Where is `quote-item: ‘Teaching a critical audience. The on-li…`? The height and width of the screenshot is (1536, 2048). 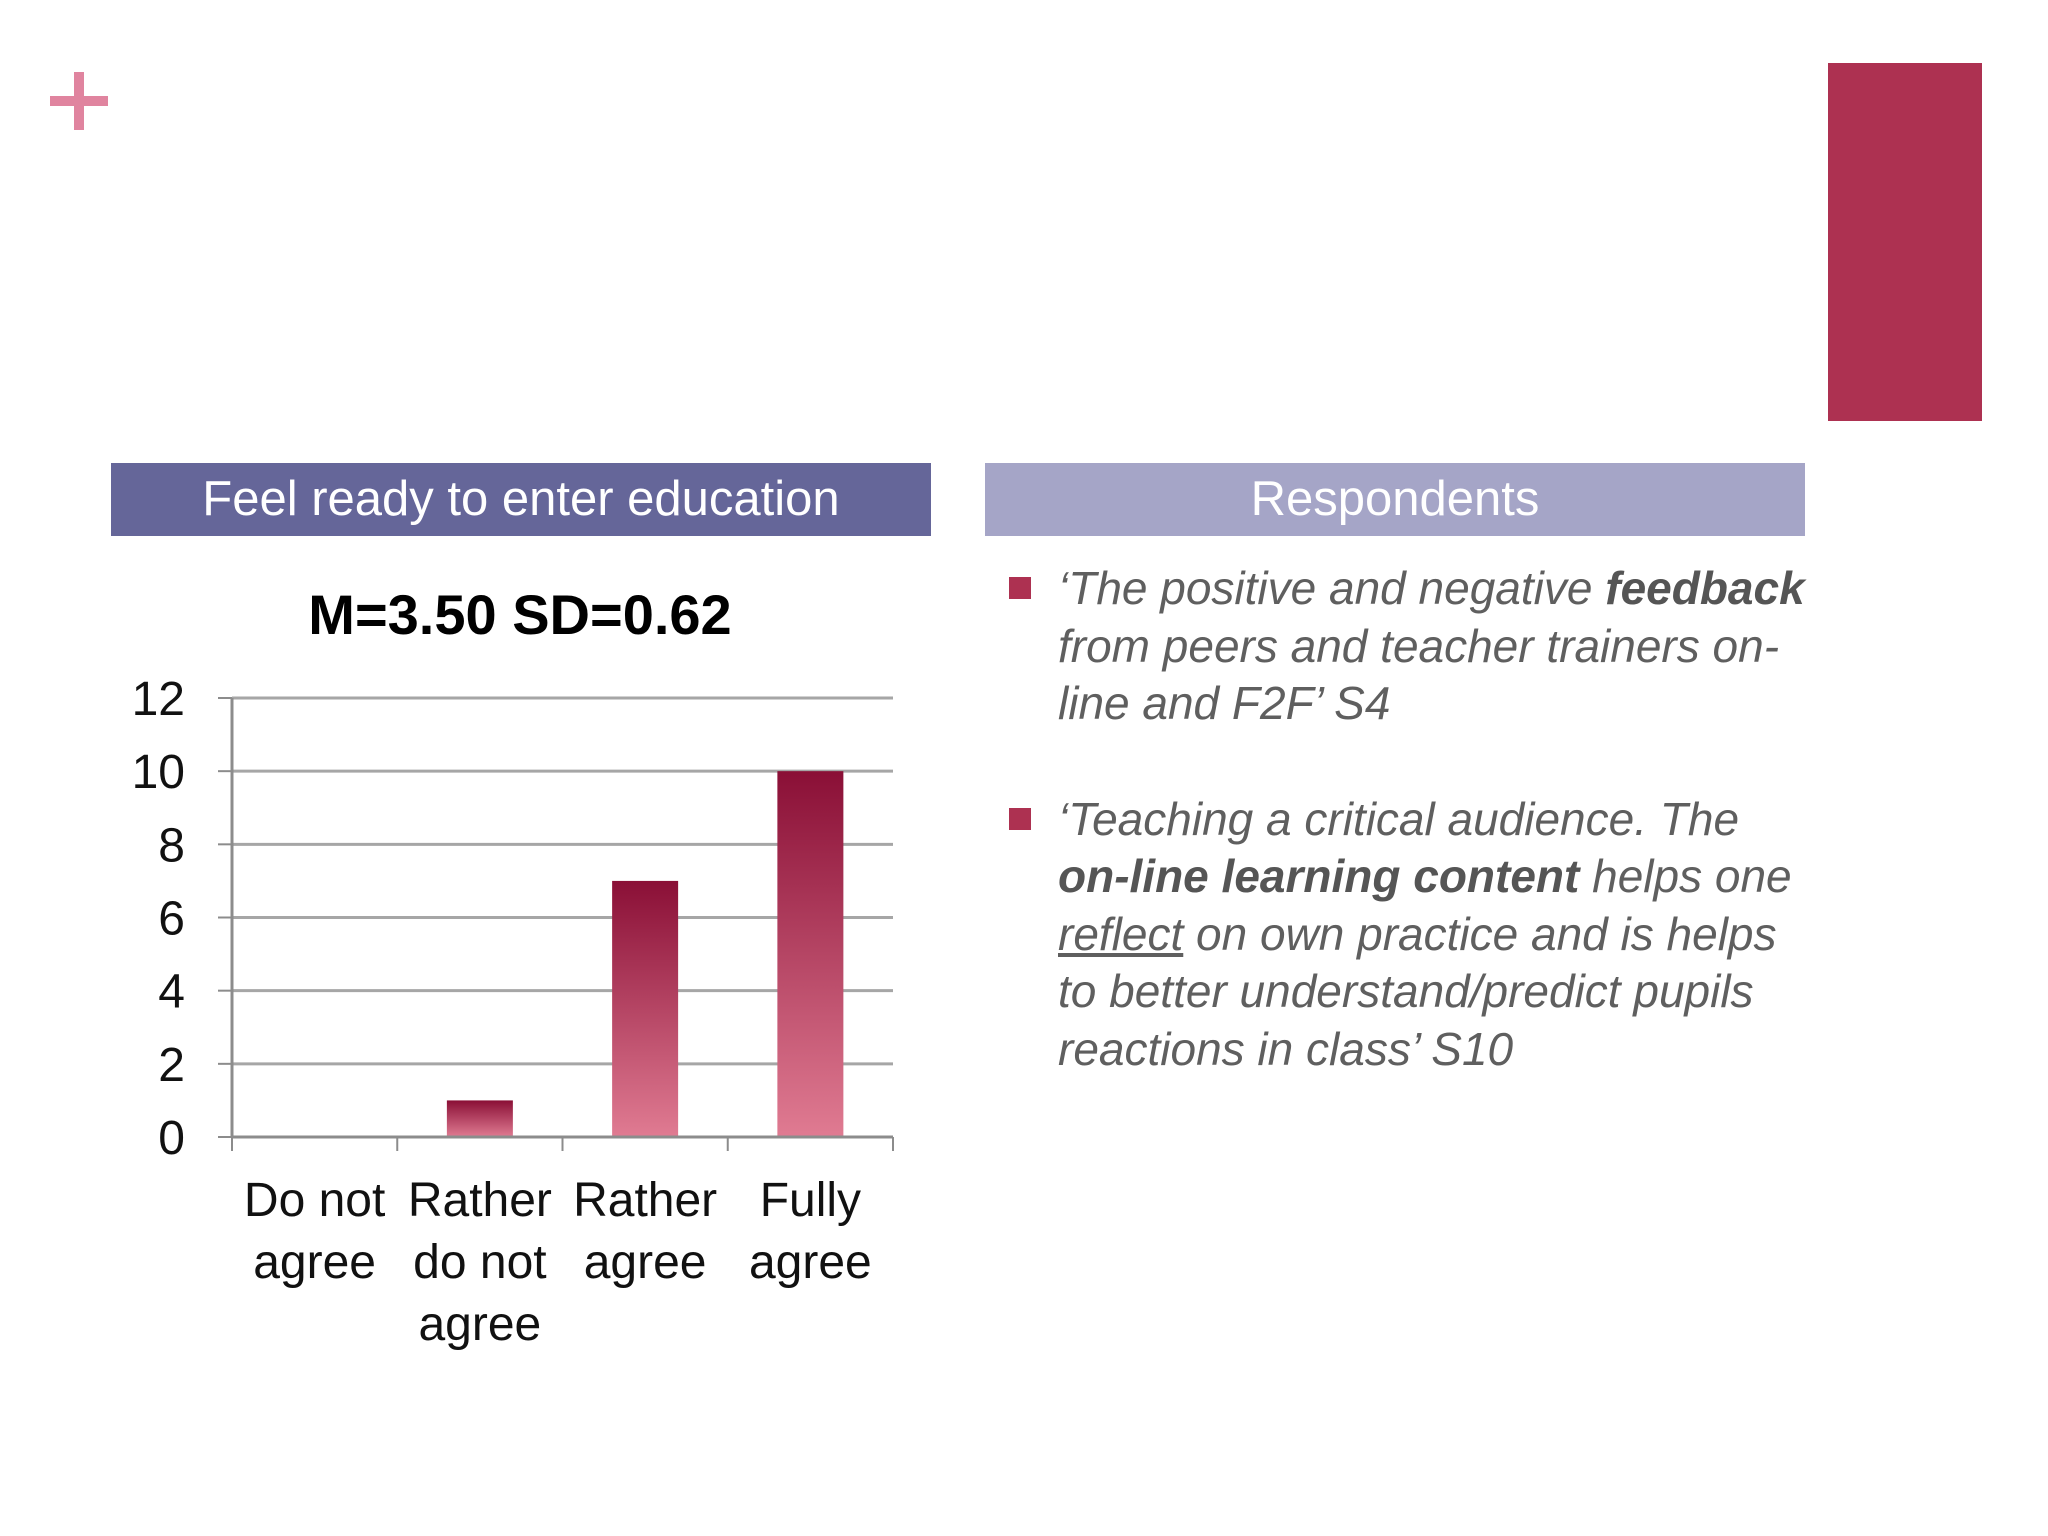
quote-item: ‘Teaching a critical audience. The on-li… is located at coordinates (1411, 935).